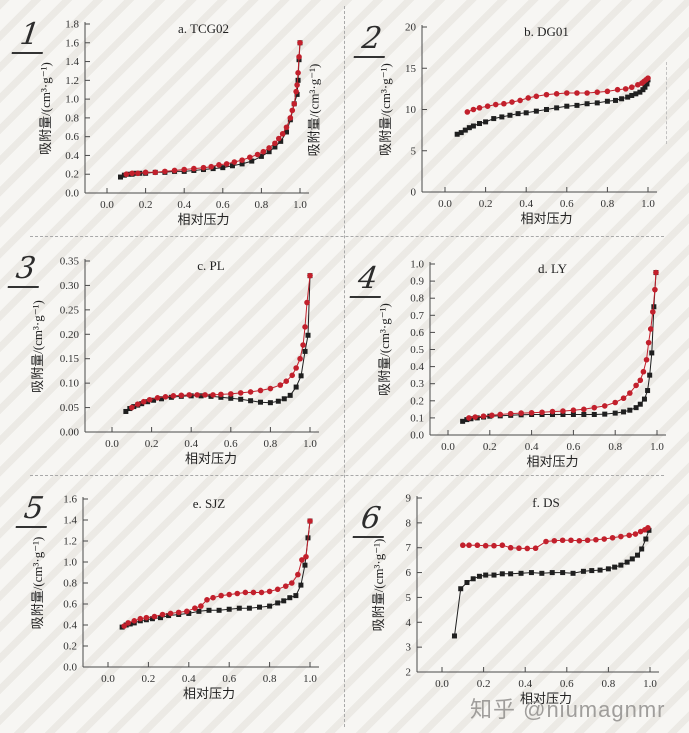 This screenshot has width=689, height=733. What do you see at coordinates (414, 193) in the screenshot?
I see `svg-text: 0` at bounding box center [414, 193].